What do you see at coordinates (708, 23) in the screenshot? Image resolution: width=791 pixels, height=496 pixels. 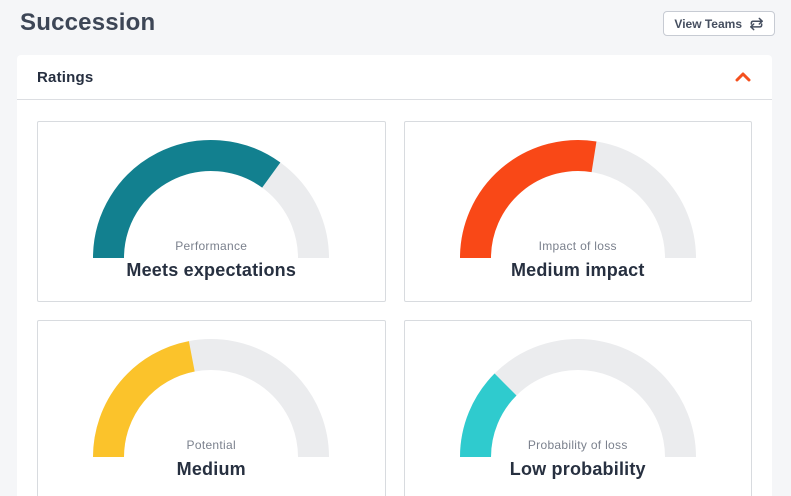 I see `view-teams-button-label: View Teams` at bounding box center [708, 23].